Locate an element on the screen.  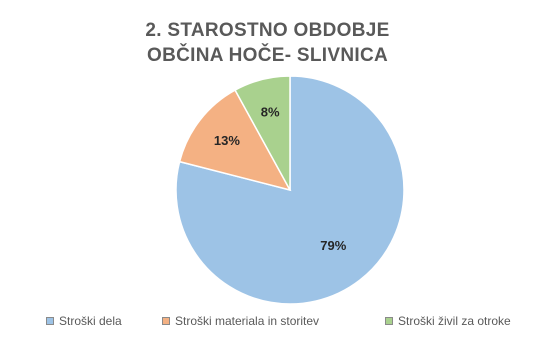
legend-swatch-stroski-materiala is located at coordinates (166, 321).